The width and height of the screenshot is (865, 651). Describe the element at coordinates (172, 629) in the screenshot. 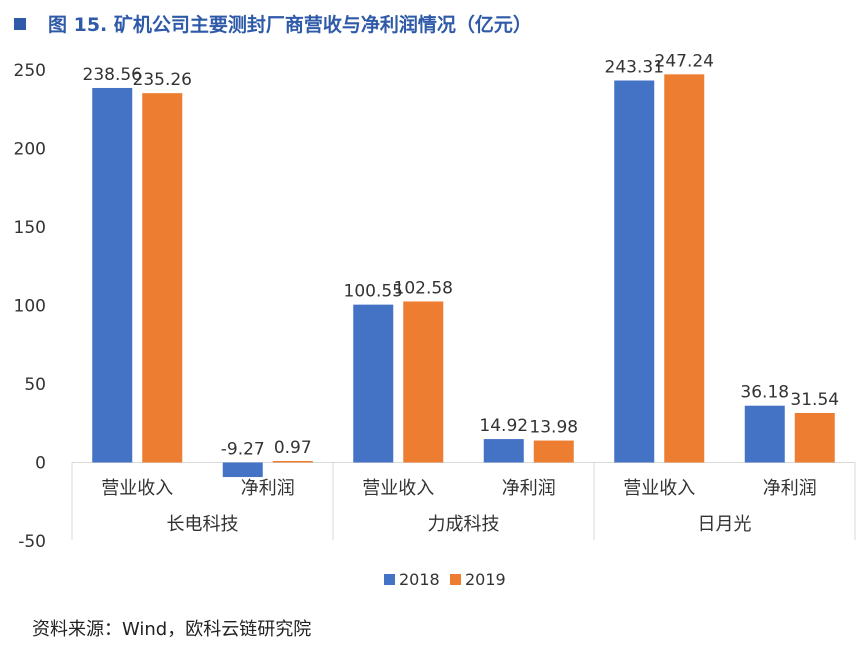

I see `source-note: 资料来源：Wind，欧科云链研究院` at that location.